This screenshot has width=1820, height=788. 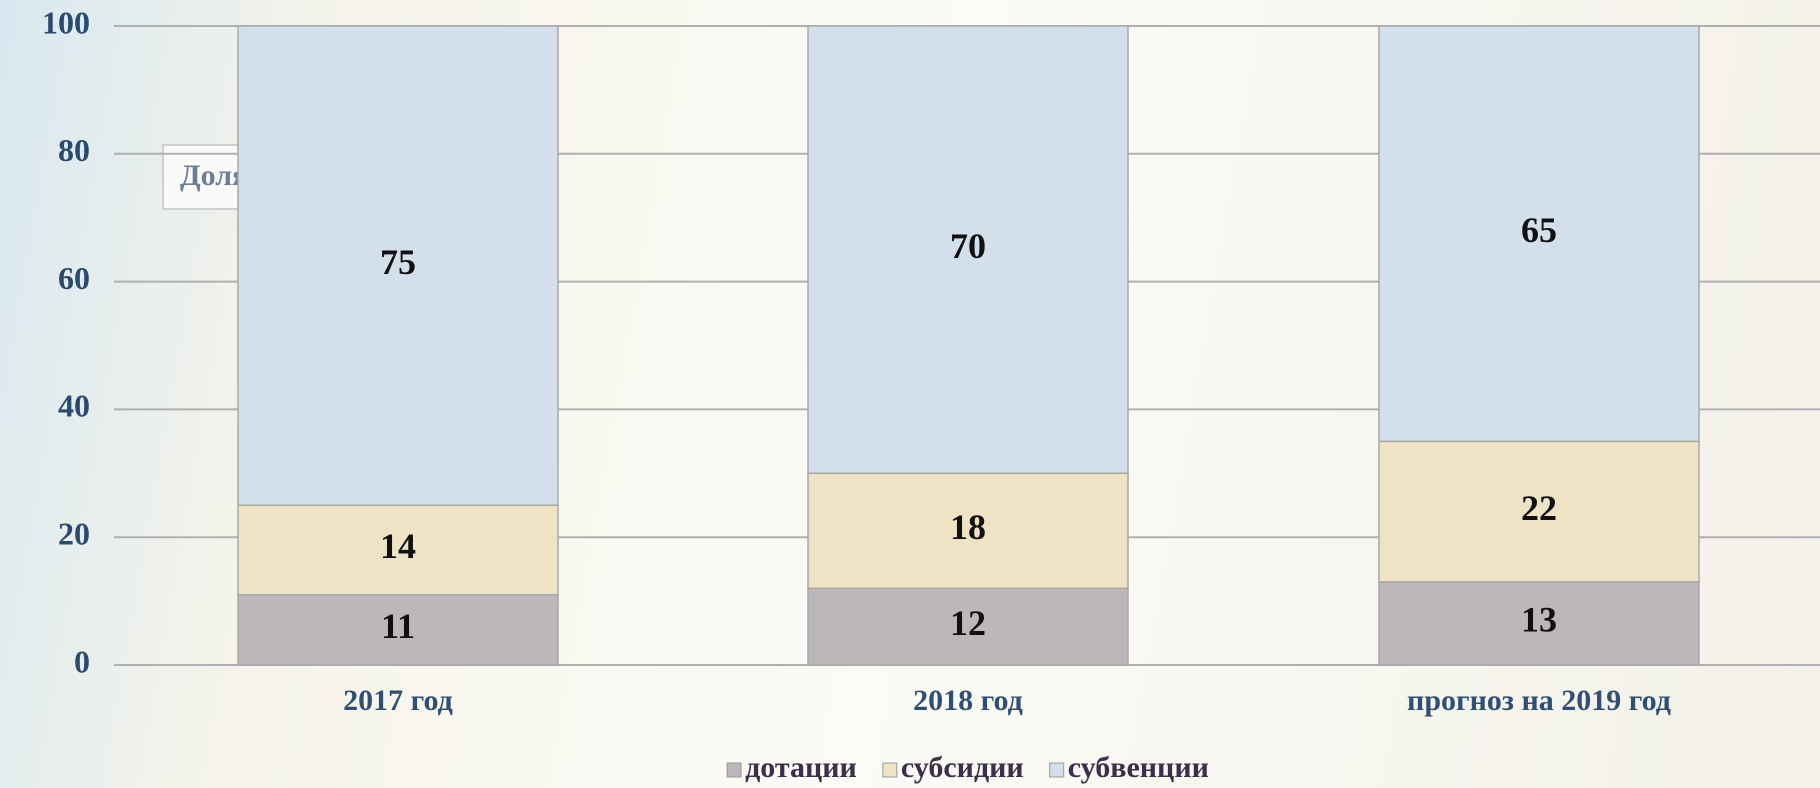 I want to click on data-label: 14, so click(x=398, y=546).